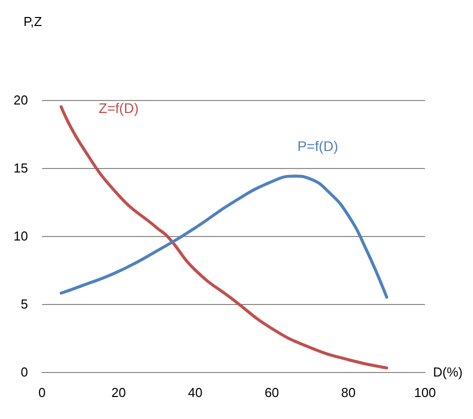 This screenshot has height=419, width=473. I want to click on x-tick-label: 80, so click(348, 392).